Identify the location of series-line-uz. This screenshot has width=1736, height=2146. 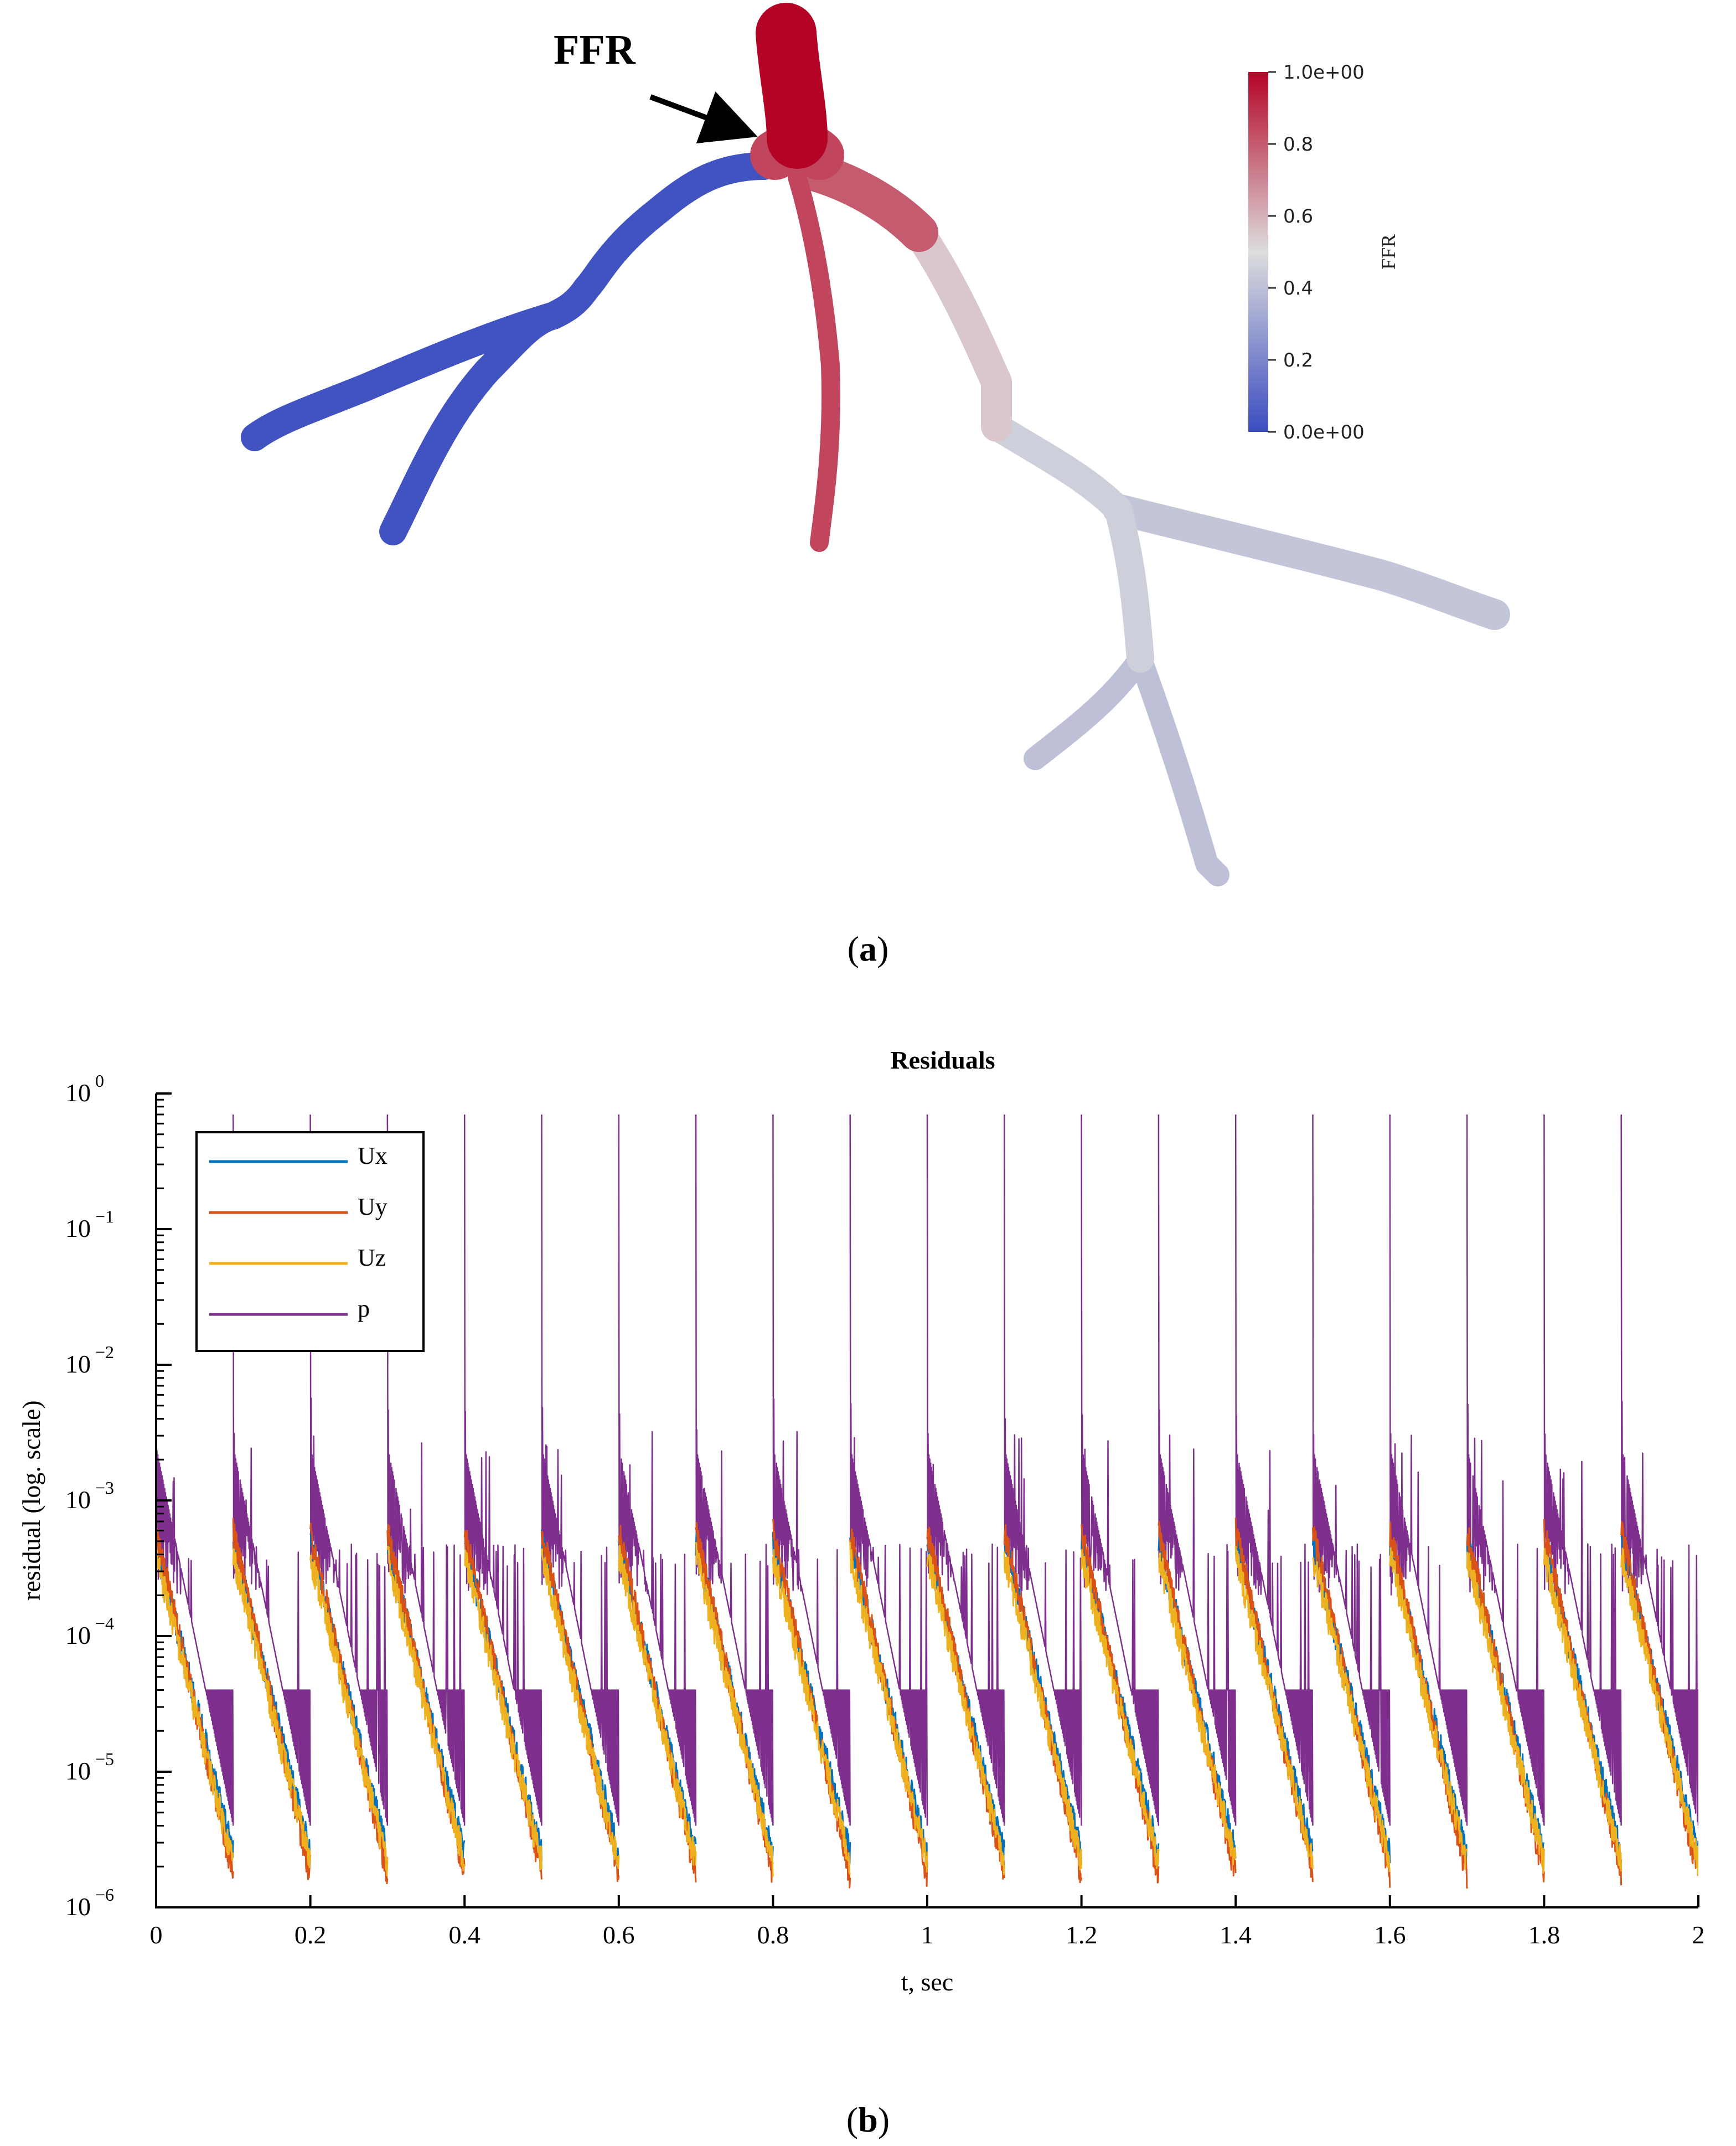
(927, 1709).